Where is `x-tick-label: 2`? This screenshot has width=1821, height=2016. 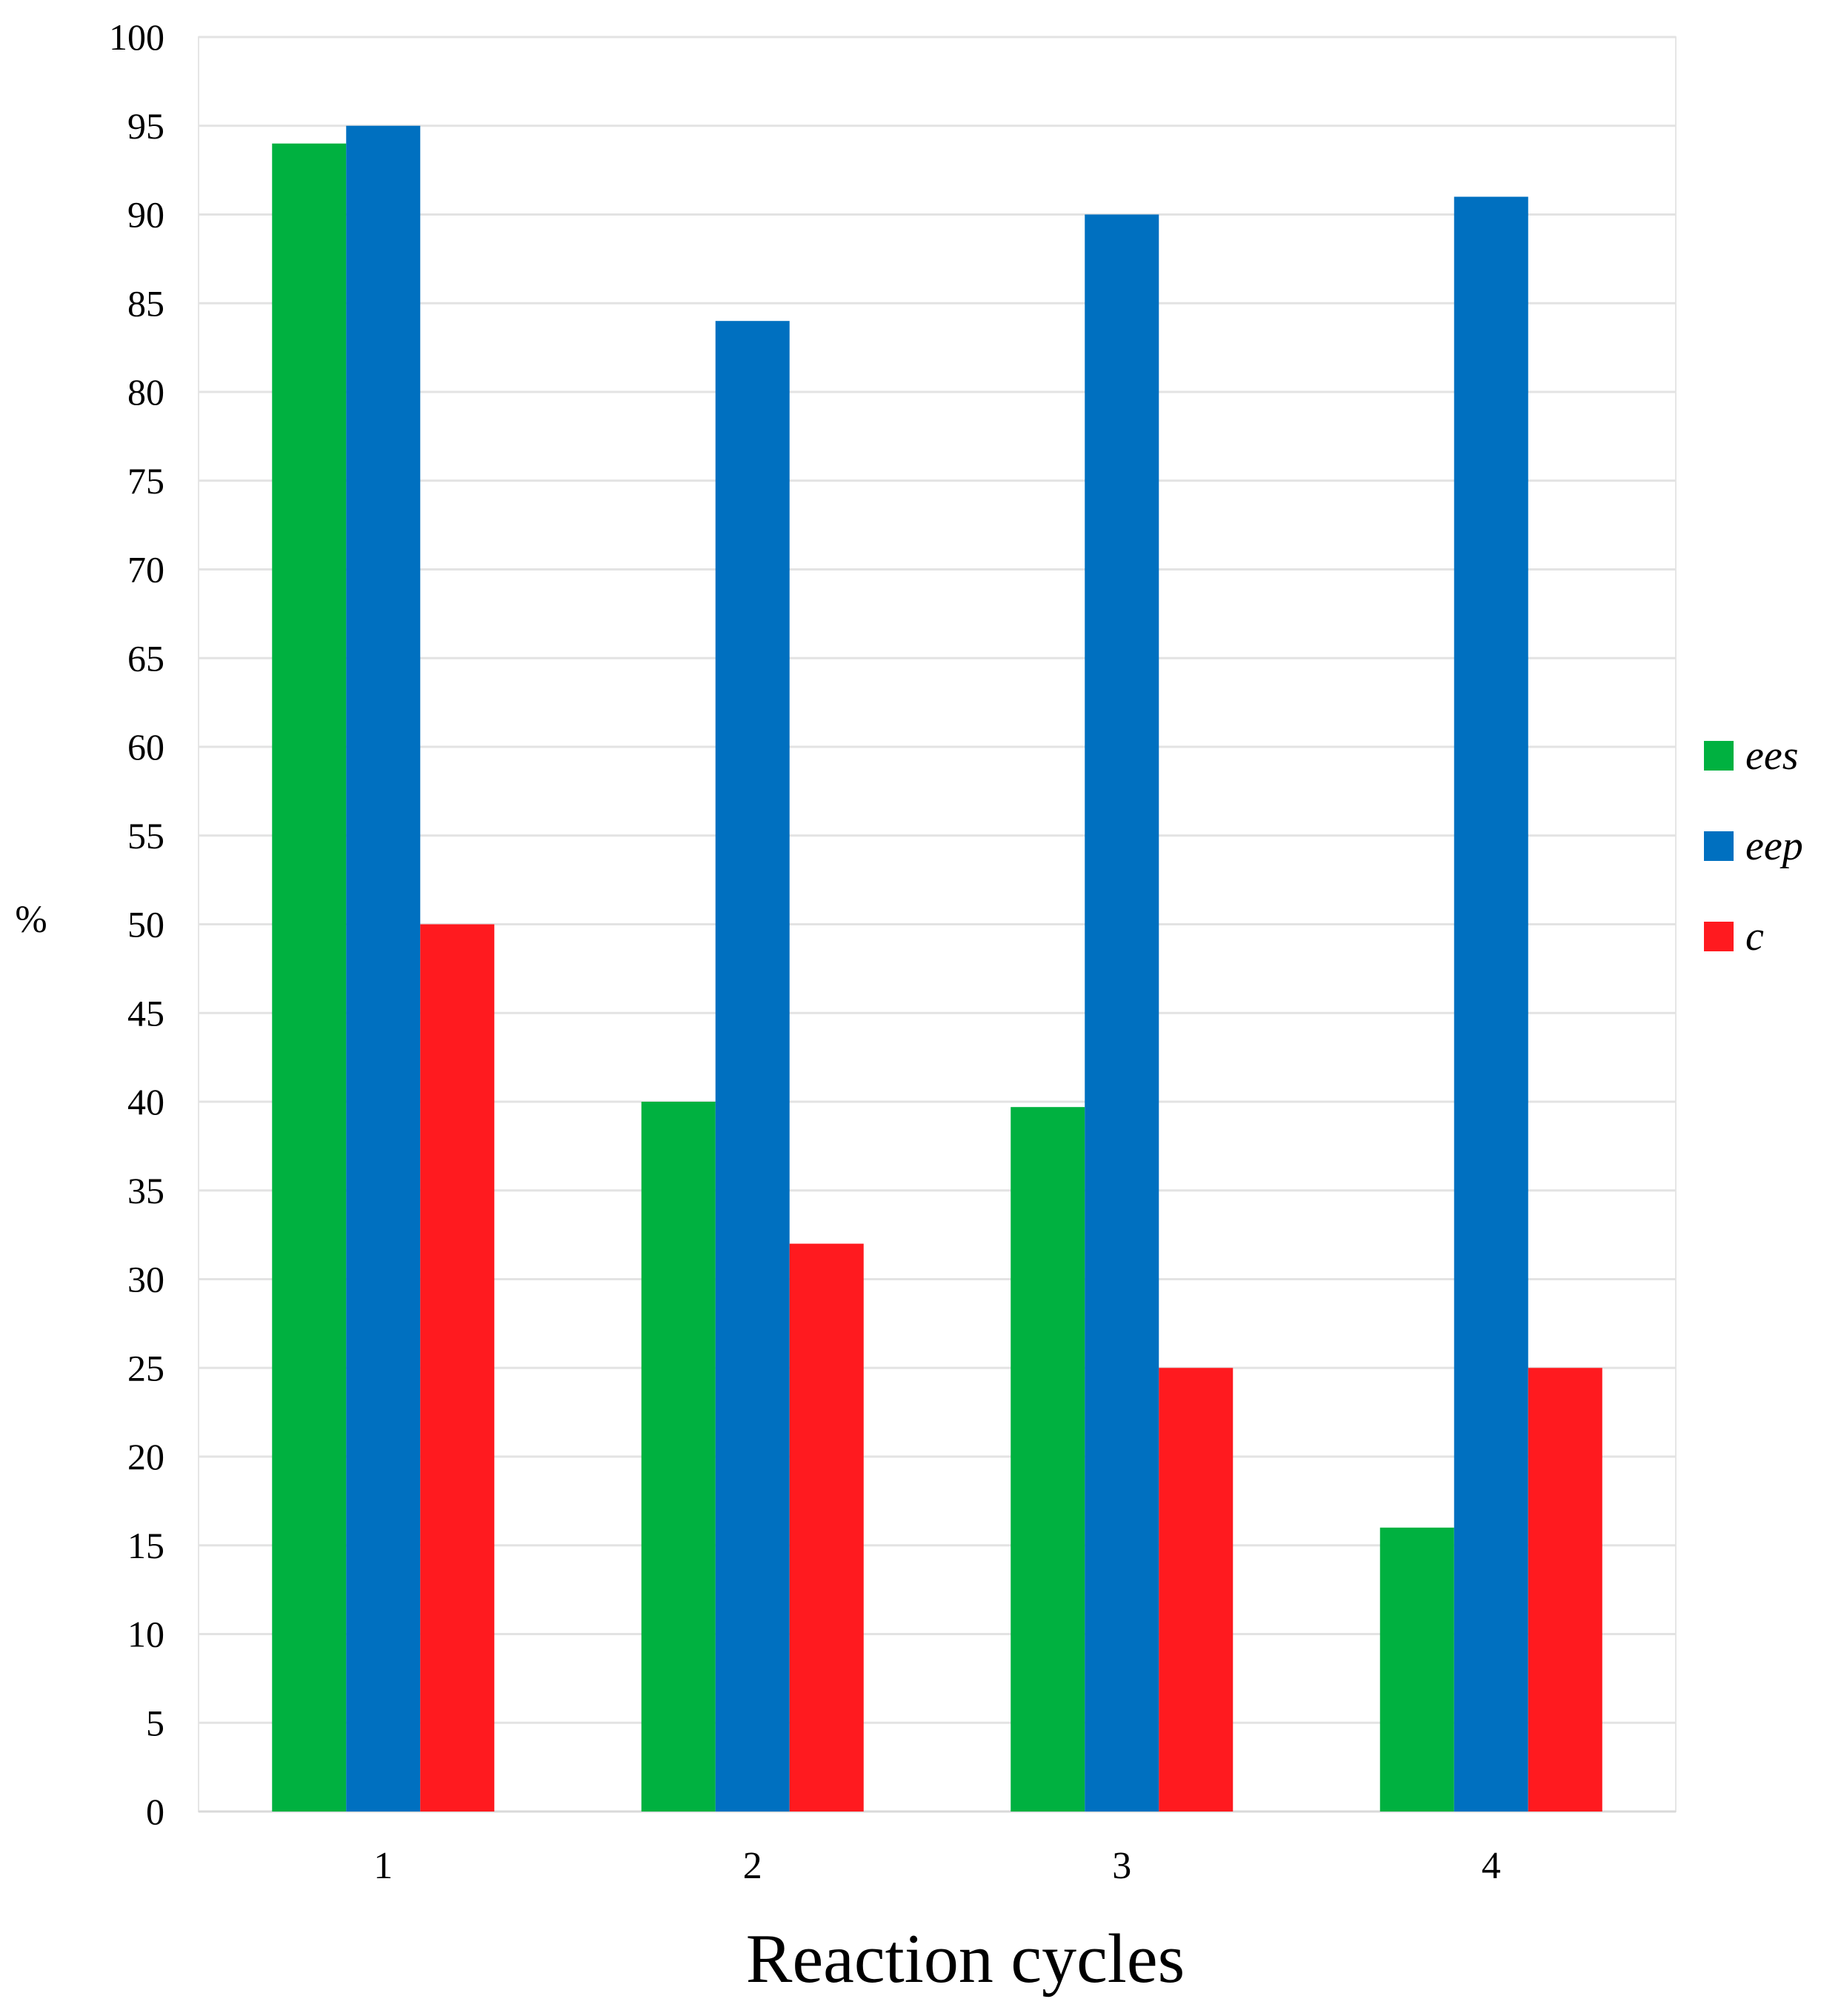
x-tick-label: 2 is located at coordinates (752, 1866).